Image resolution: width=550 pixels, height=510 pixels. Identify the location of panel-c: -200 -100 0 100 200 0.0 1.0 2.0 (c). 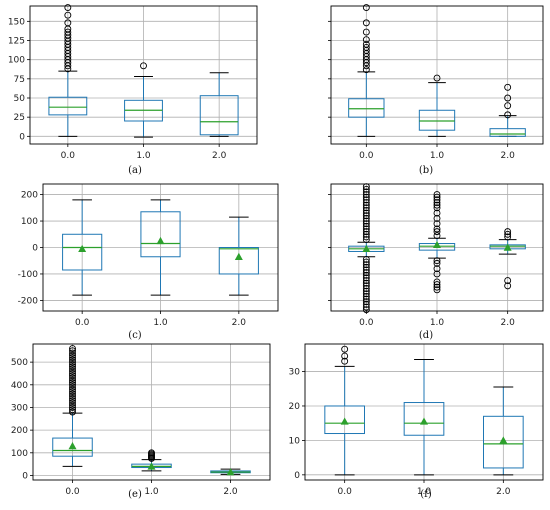
(148, 262).